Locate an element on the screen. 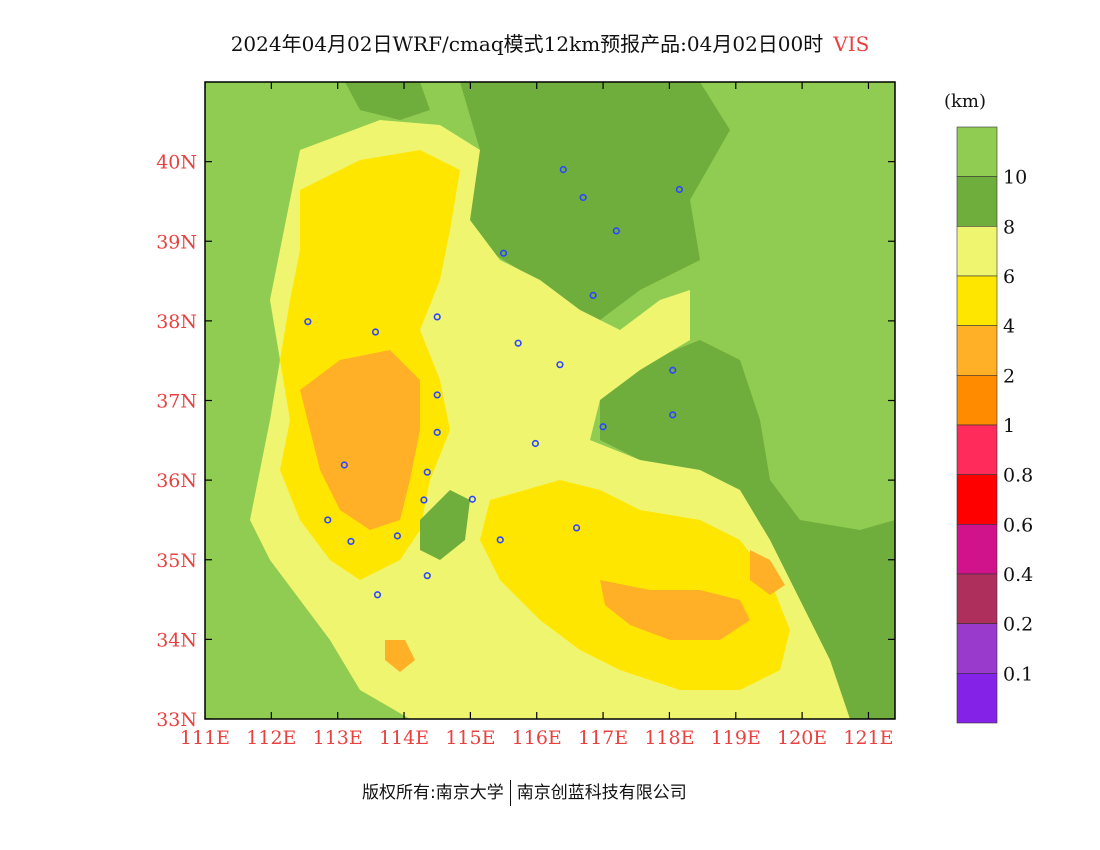 The image size is (1100, 850). lon-label: 118E is located at coordinates (669, 738).